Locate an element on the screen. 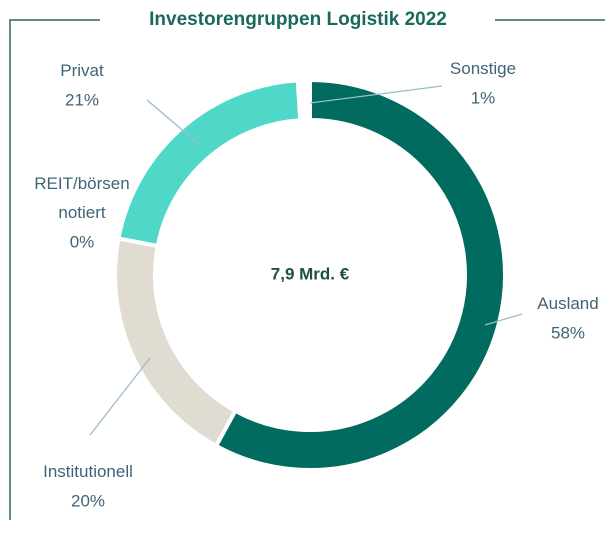  value-label: 0% is located at coordinates (82, 241).